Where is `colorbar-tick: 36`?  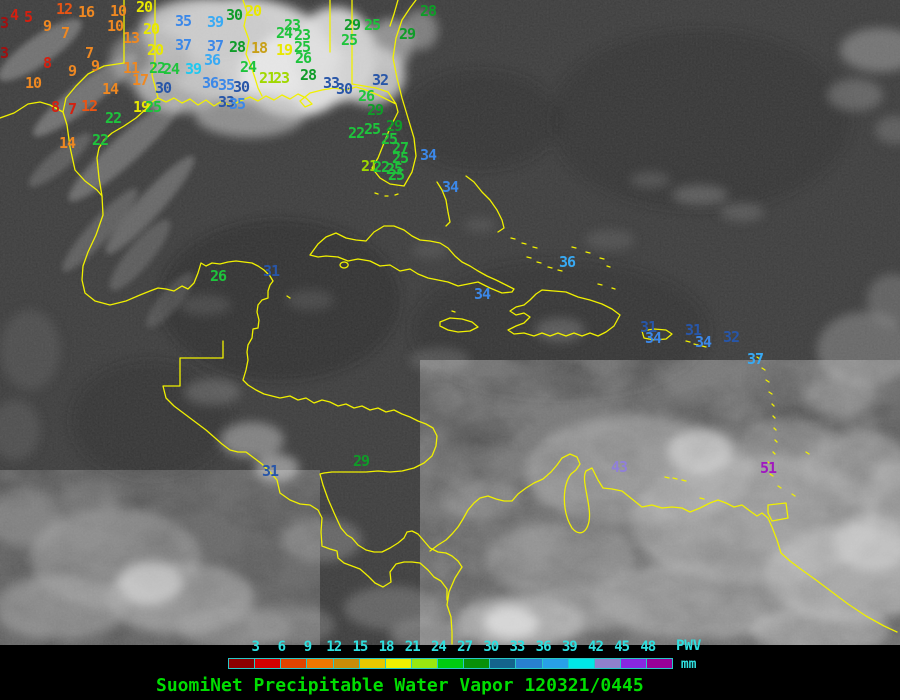 colorbar-tick: 36 is located at coordinates (543, 647).